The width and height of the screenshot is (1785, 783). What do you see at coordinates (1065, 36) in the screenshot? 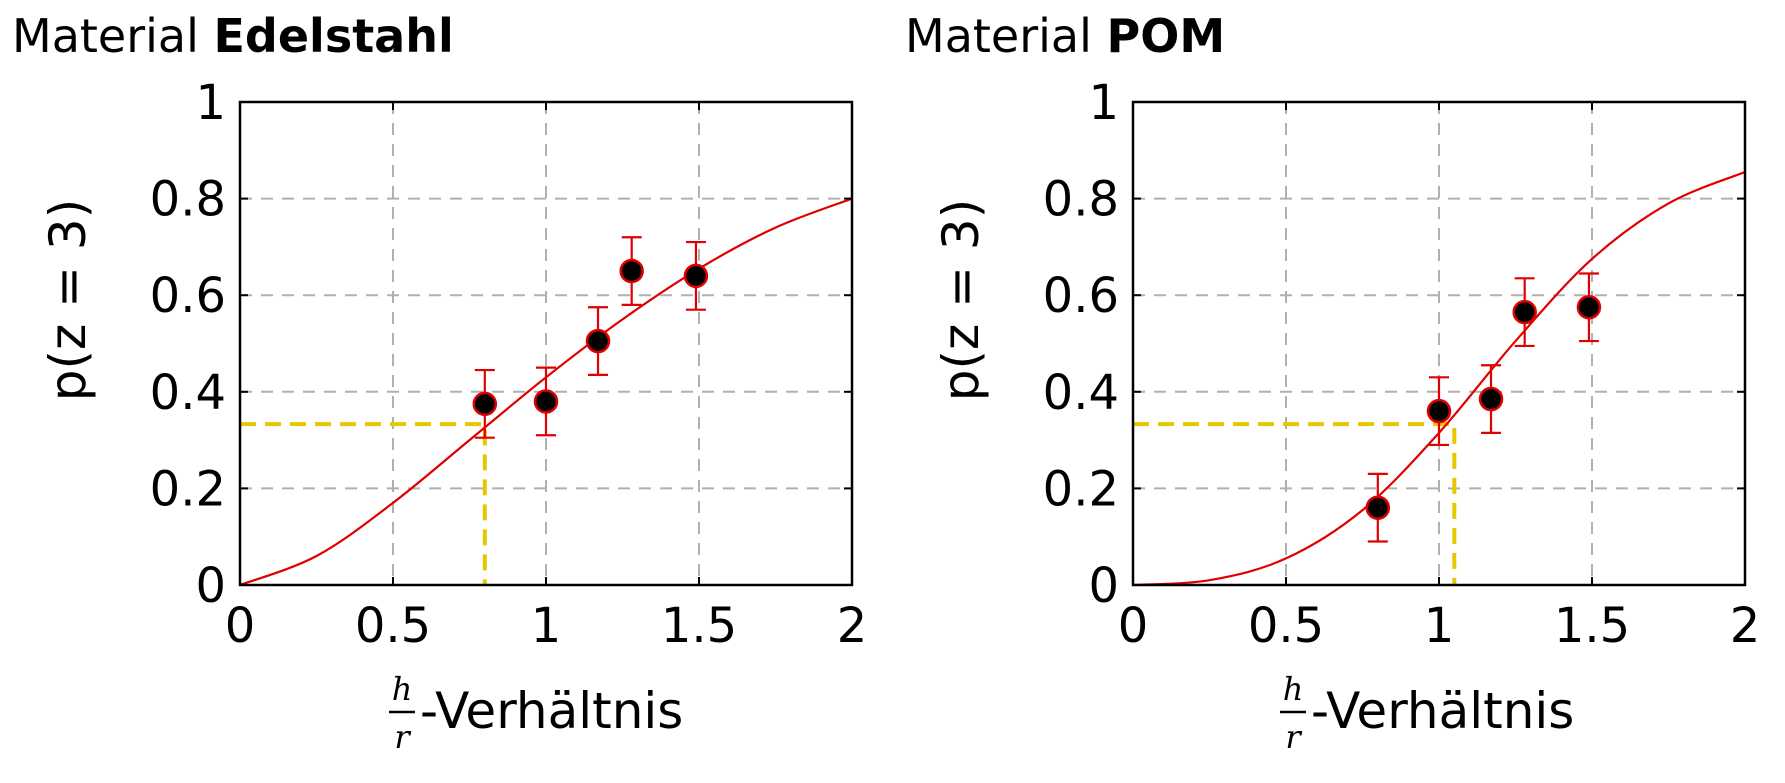
I see `chart-title: Material POM` at bounding box center [1065, 36].